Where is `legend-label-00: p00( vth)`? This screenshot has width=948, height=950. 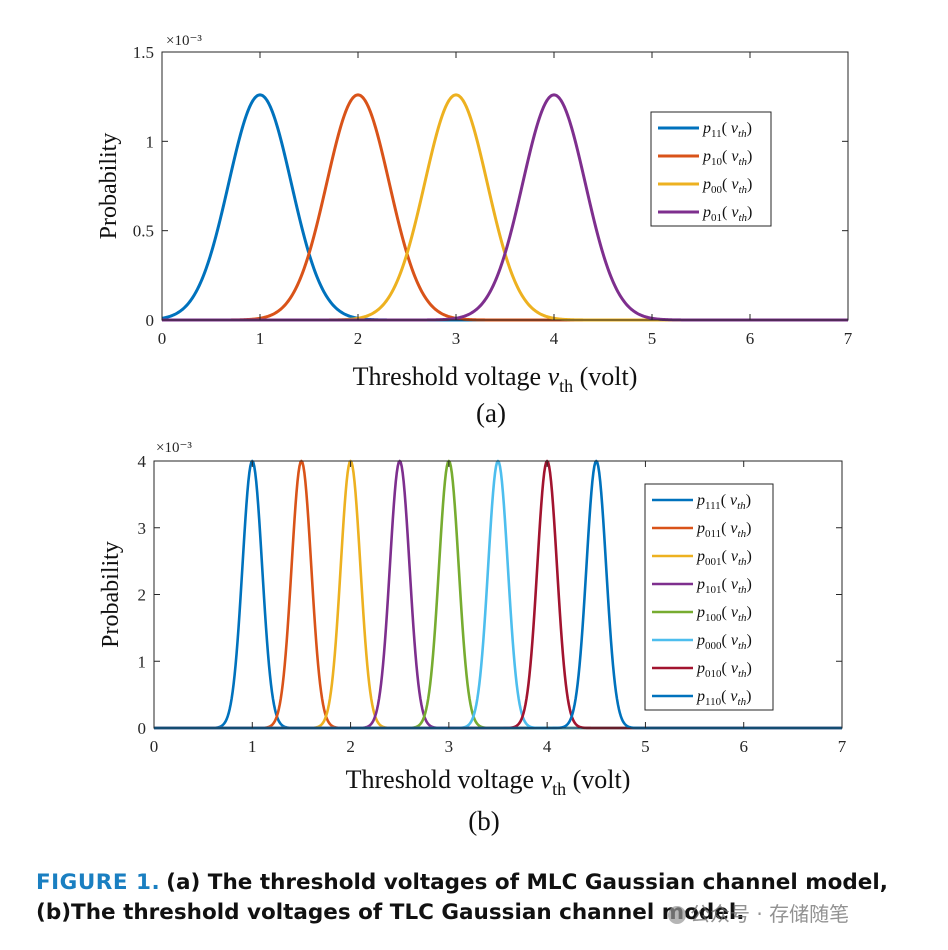
legend-label-00: p00( vth) is located at coordinates (727, 186).